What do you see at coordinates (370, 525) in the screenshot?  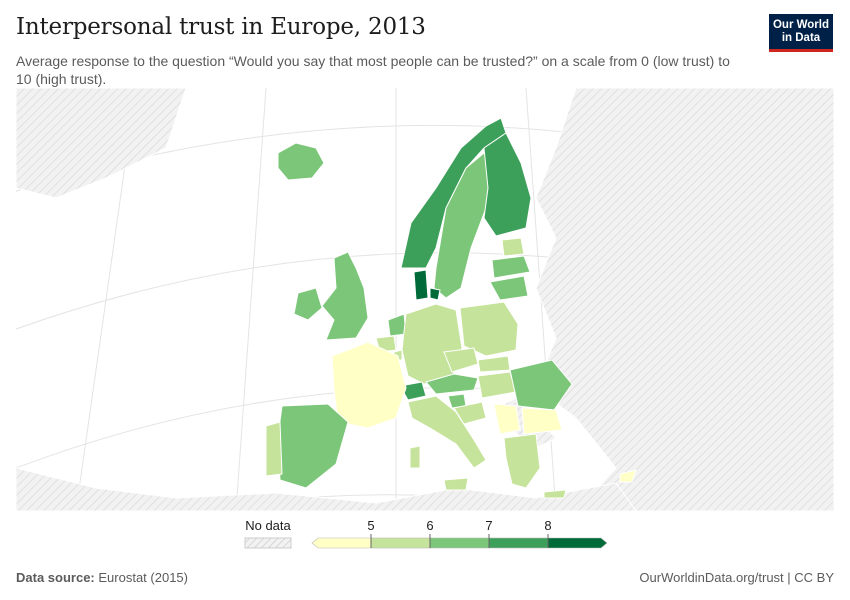 I see `legend-tick-label: 5` at bounding box center [370, 525].